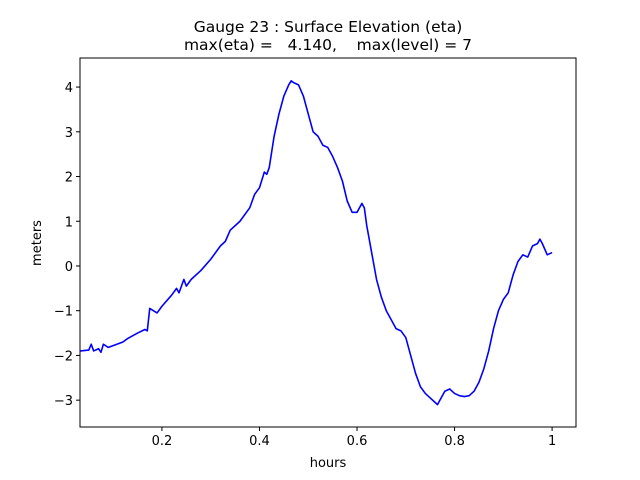  I want to click on x-tick-label: 1, so click(552, 441).